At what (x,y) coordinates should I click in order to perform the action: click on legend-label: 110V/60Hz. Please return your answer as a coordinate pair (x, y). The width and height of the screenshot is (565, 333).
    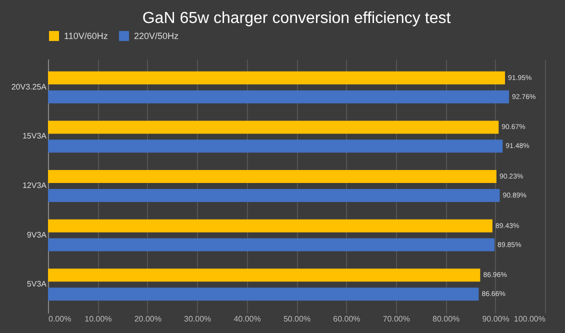
    Looking at the image, I should click on (86, 36).